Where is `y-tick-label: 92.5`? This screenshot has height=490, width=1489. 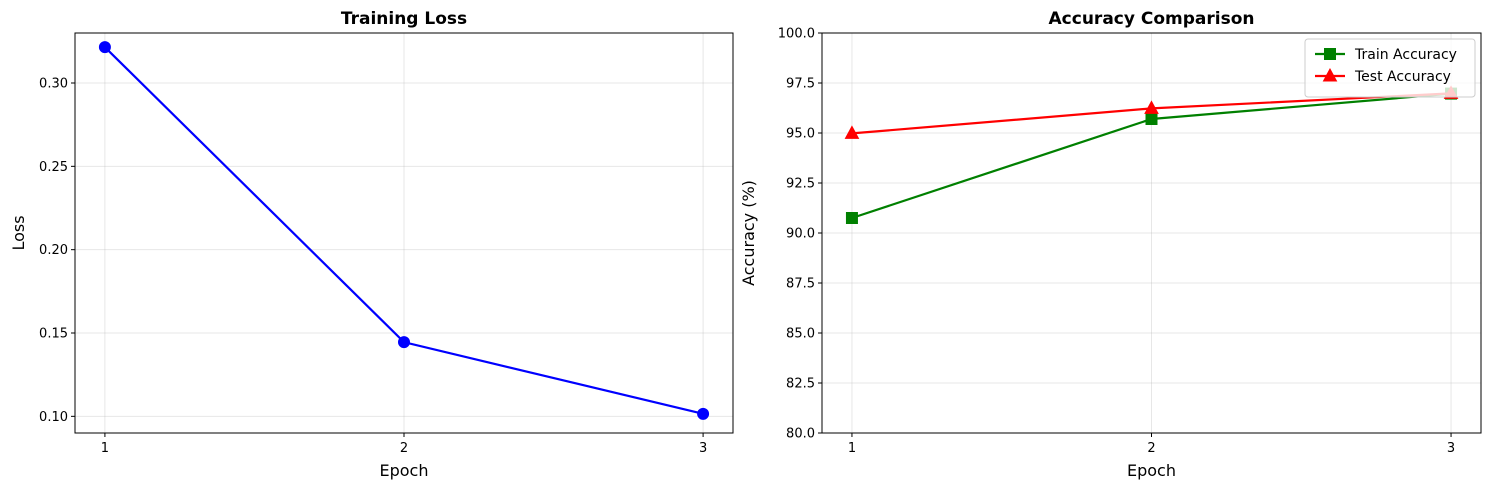
y-tick-label: 92.5 is located at coordinates (800, 184).